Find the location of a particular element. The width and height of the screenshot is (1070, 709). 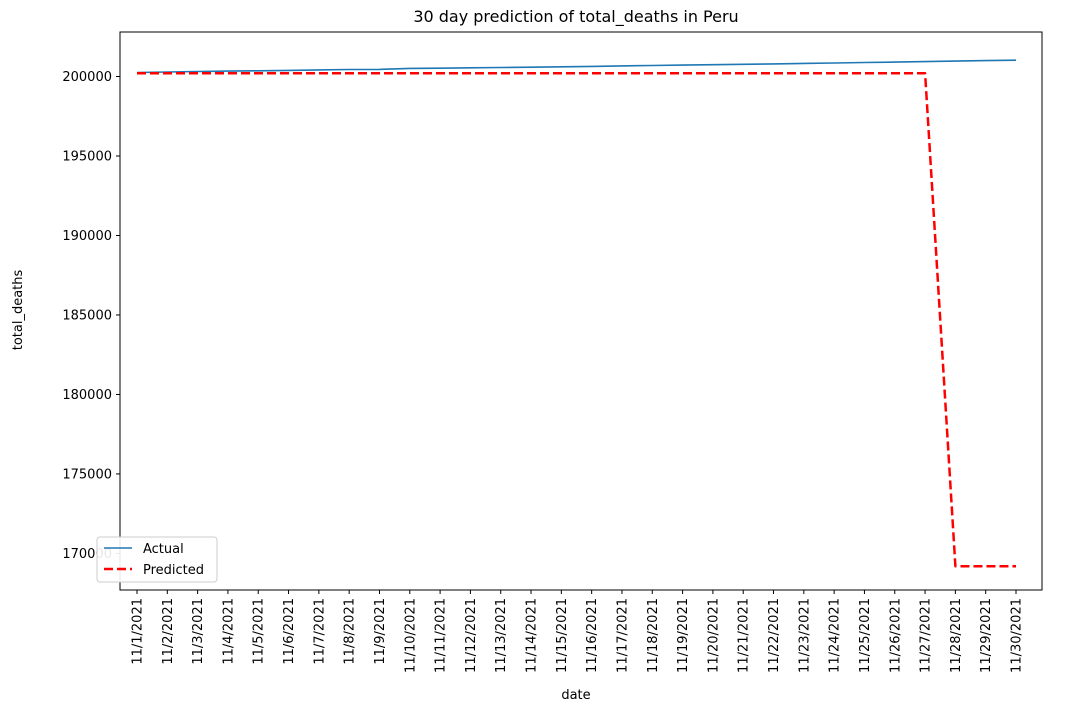

legend-label-actual: Actual is located at coordinates (163, 549).